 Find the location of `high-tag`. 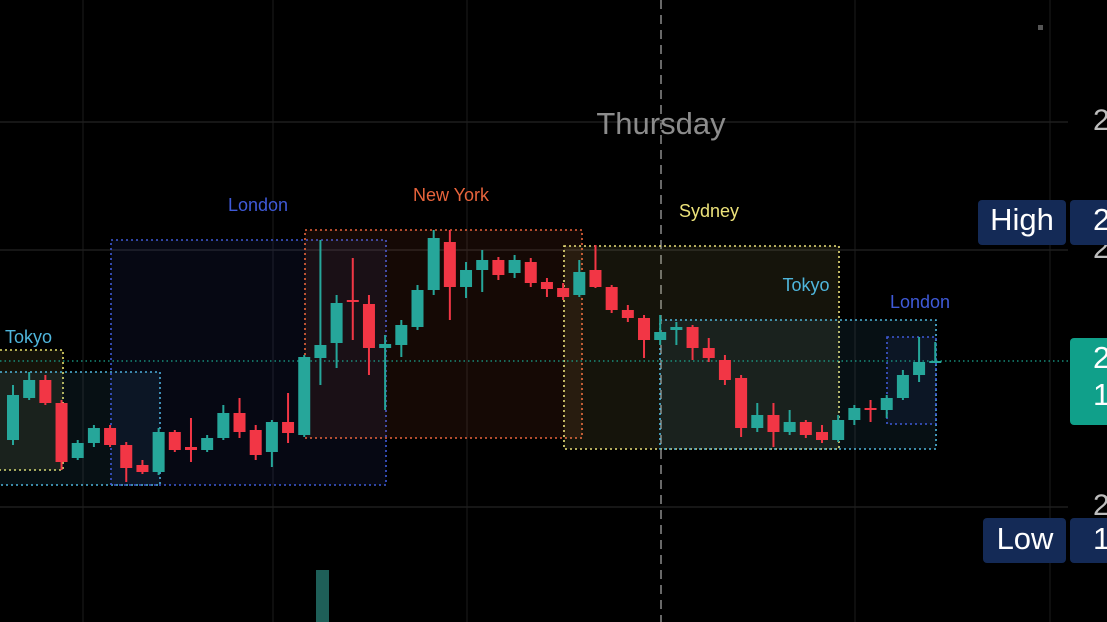

high-tag is located at coordinates (1022, 222).